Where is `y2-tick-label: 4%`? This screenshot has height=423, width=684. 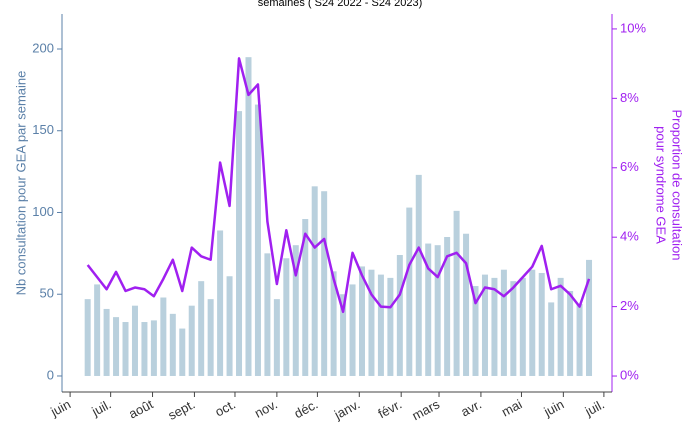 y2-tick-label: 4% is located at coordinates (629, 236).